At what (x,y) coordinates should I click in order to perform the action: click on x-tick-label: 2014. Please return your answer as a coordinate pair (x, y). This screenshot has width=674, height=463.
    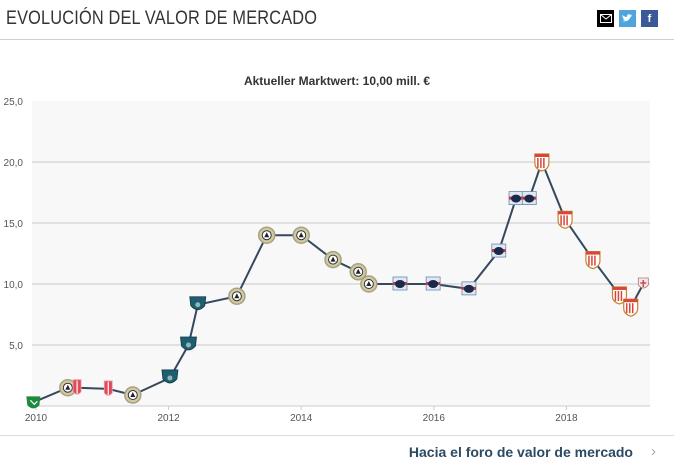
    Looking at the image, I should click on (301, 418).